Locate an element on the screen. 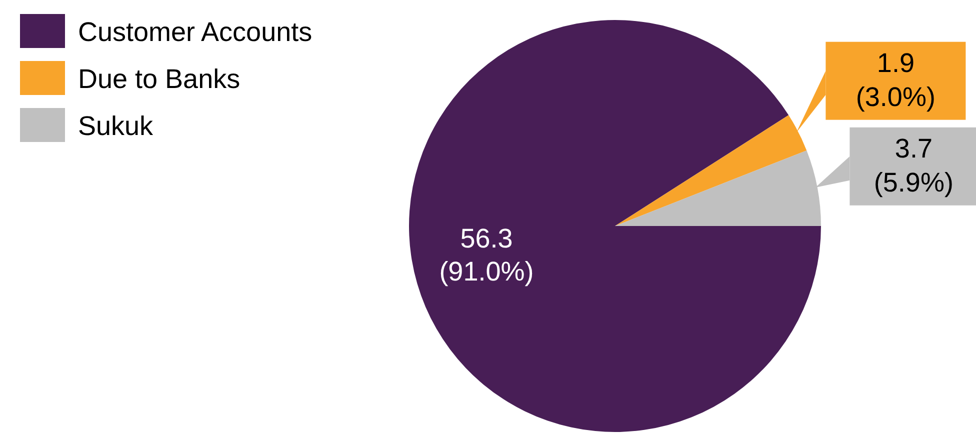 The image size is (976, 434). legend-label: Customer Accounts is located at coordinates (195, 32).